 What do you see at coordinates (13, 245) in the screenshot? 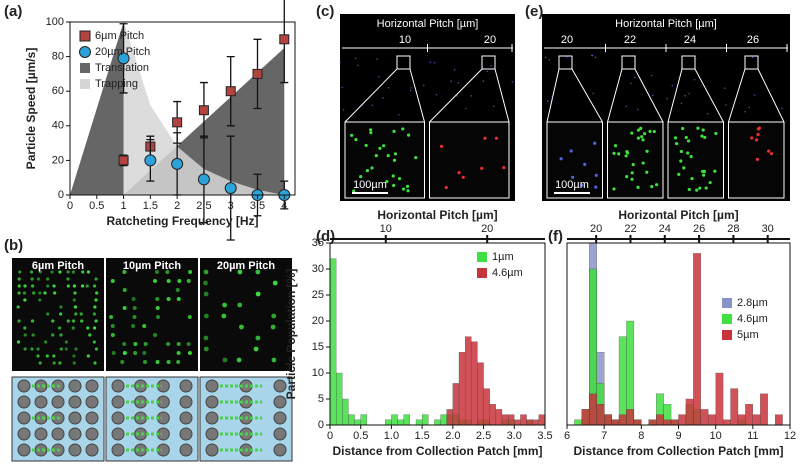
I see `panel-label: (b)` at bounding box center [13, 245].